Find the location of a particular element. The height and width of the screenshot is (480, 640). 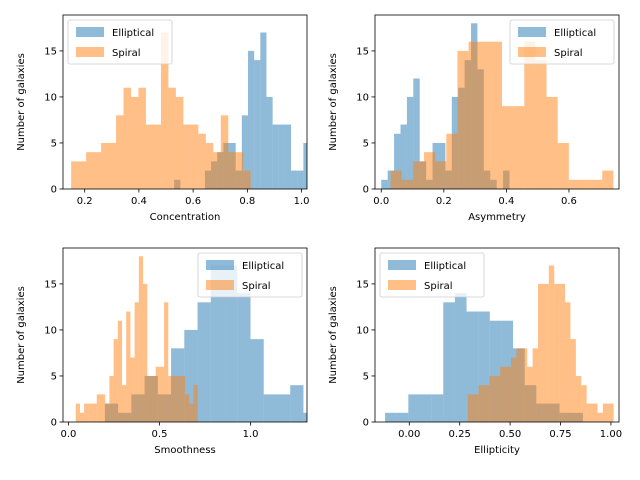

x-tick-label: 0.0 is located at coordinates (69, 434).